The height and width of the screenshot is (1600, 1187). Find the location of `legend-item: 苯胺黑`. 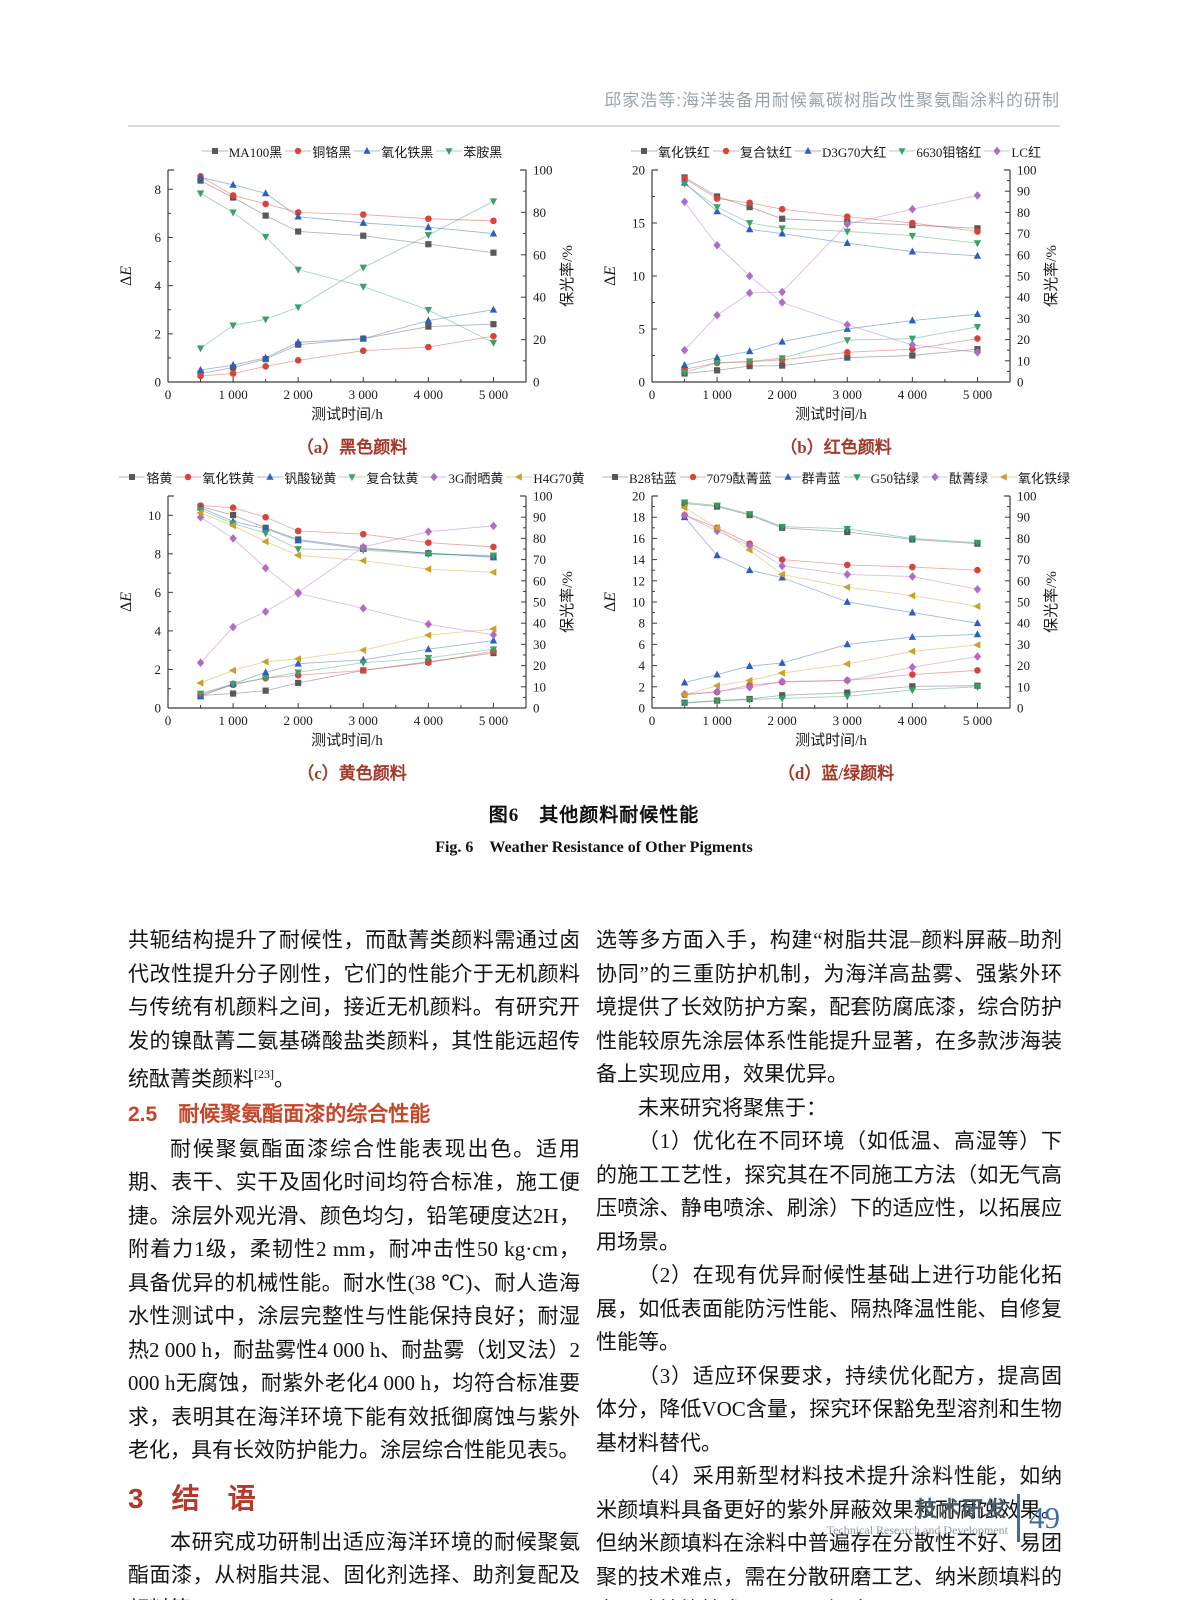

legend-item: 苯胺黑 is located at coordinates (469, 151).